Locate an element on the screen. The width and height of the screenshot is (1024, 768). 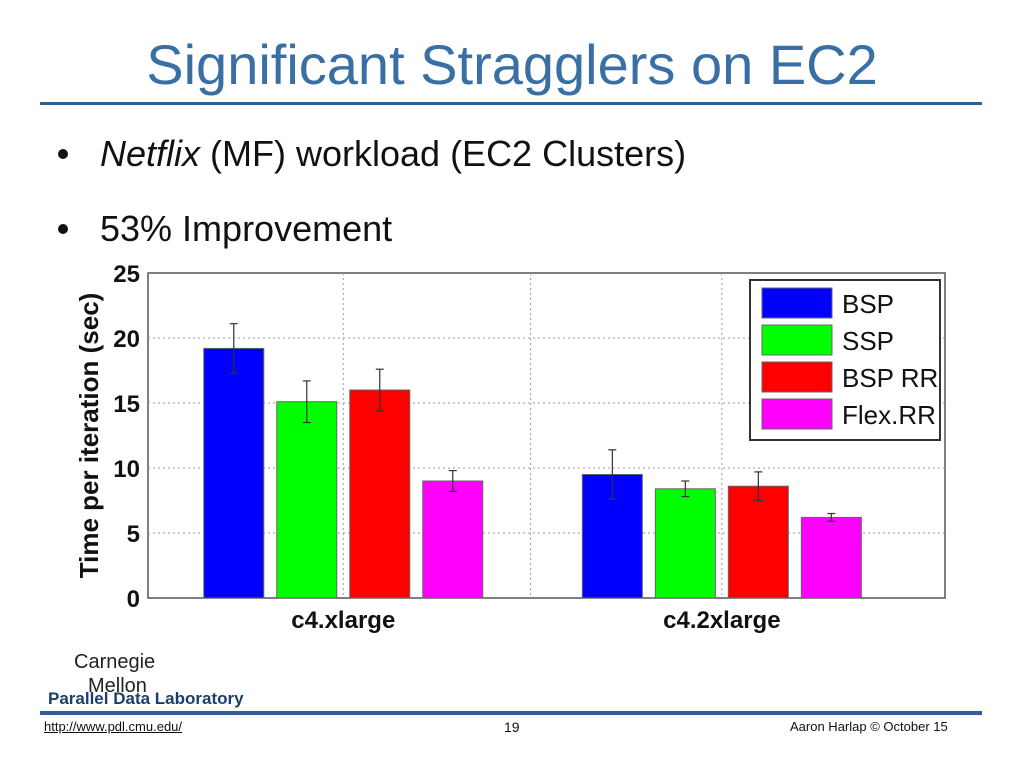
slide-title: Significant Stragglers on EC2 is located at coordinates (512, 64).